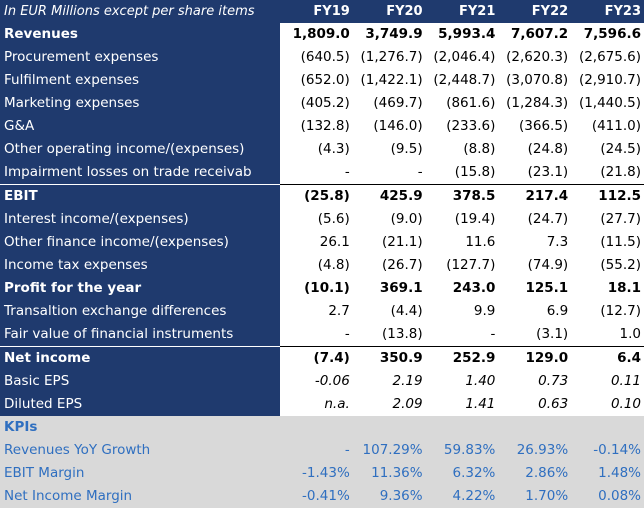 The image size is (644, 513). I want to click on row-label: Fair value of financial instruments, so click(140, 335).